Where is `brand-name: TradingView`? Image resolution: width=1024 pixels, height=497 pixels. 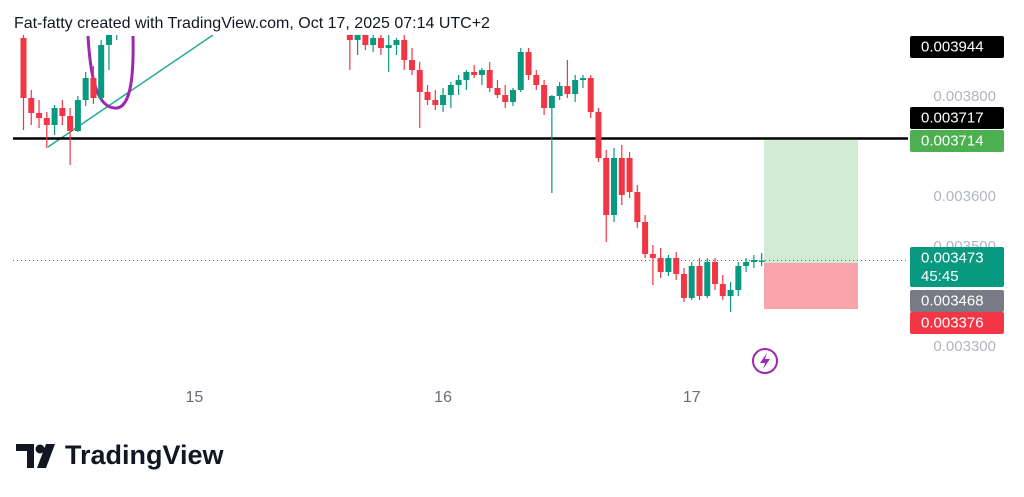
brand-name: TradingView is located at coordinates (145, 455).